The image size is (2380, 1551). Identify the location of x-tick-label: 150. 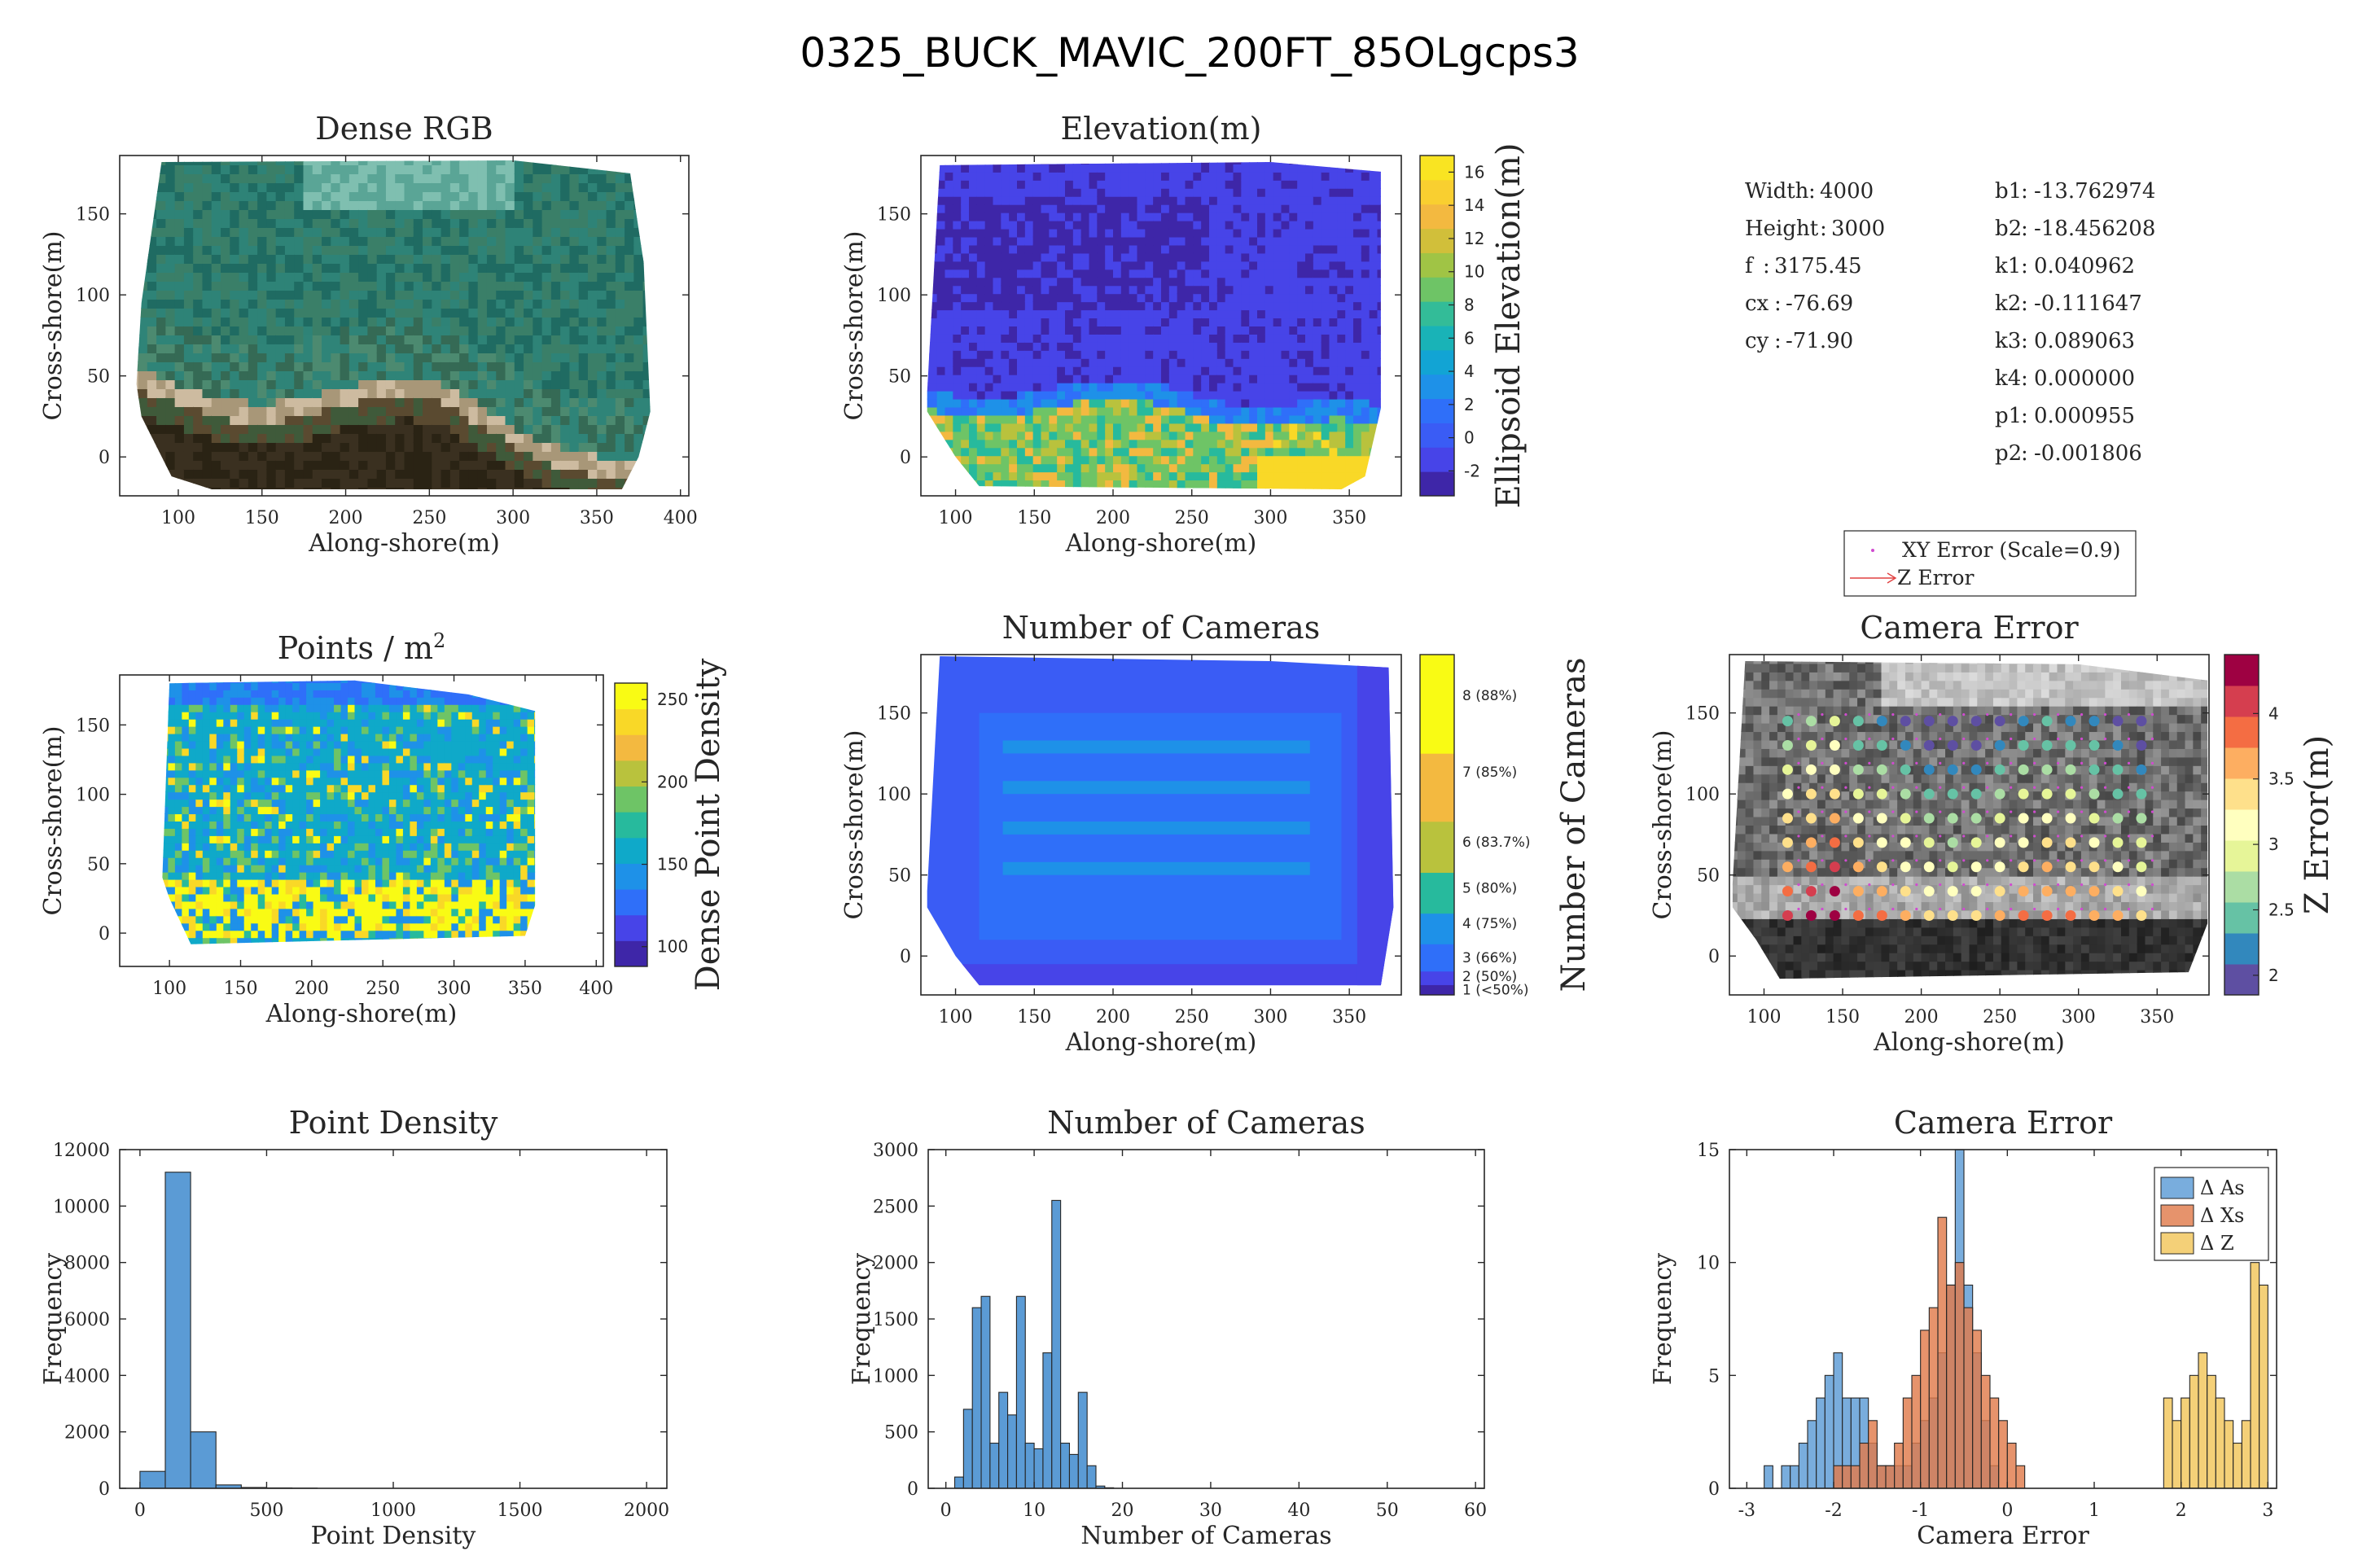
(262, 518).